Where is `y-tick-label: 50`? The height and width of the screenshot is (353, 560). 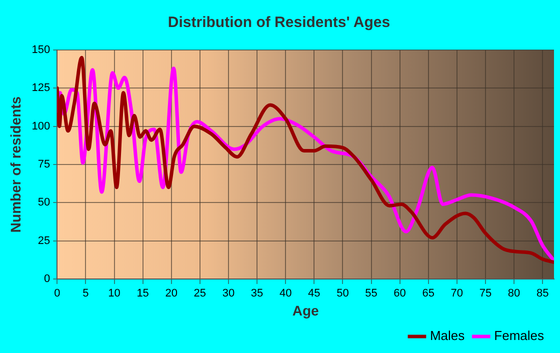 y-tick-label: 50 is located at coordinates (44, 202).